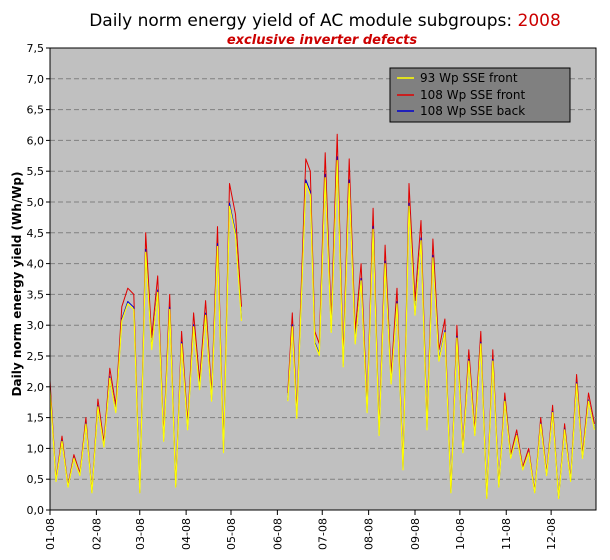  I want to click on y-tick-label: 0,0, so click(36, 510).